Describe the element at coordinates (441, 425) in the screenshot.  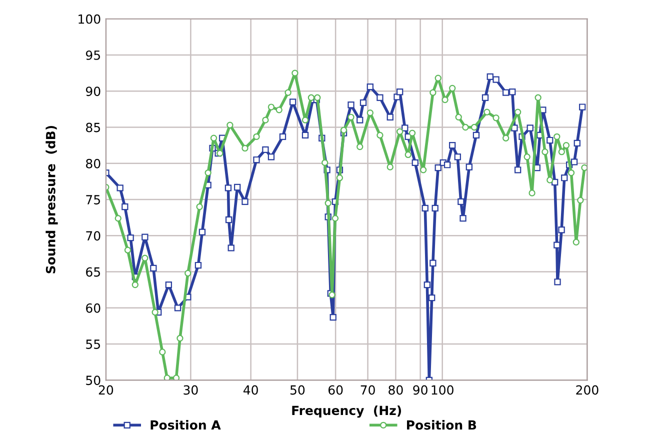
I see `legend-label: Position B` at that location.